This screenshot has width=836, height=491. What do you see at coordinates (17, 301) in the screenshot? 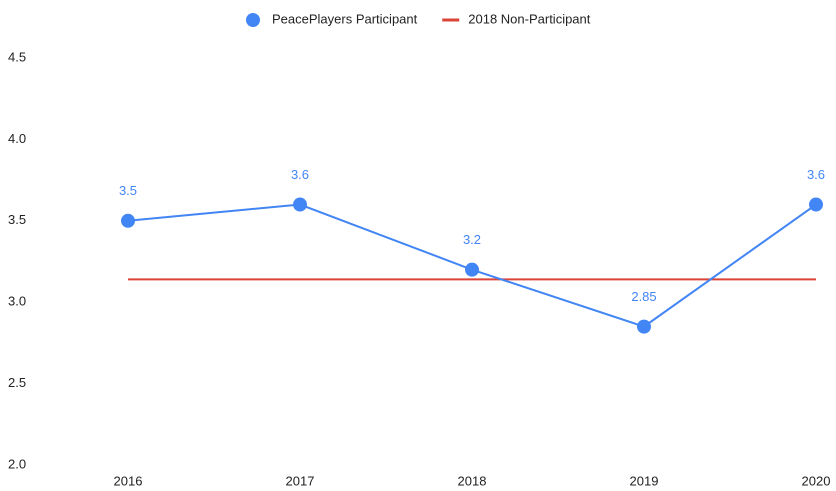
I see `y-tick-label: 3.0` at bounding box center [17, 301].